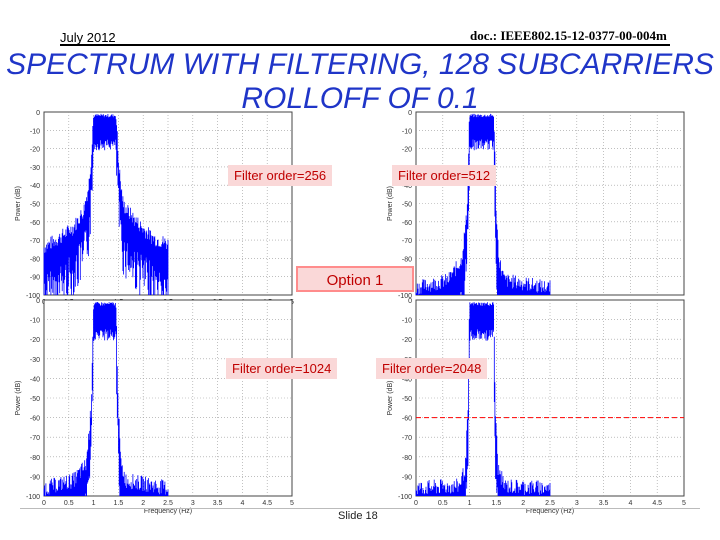 Image resolution: width=720 pixels, height=540 pixels. Describe the element at coordinates (497, 503) in the screenshot. I see `plot4-x-tick-label: 1.5` at that location.